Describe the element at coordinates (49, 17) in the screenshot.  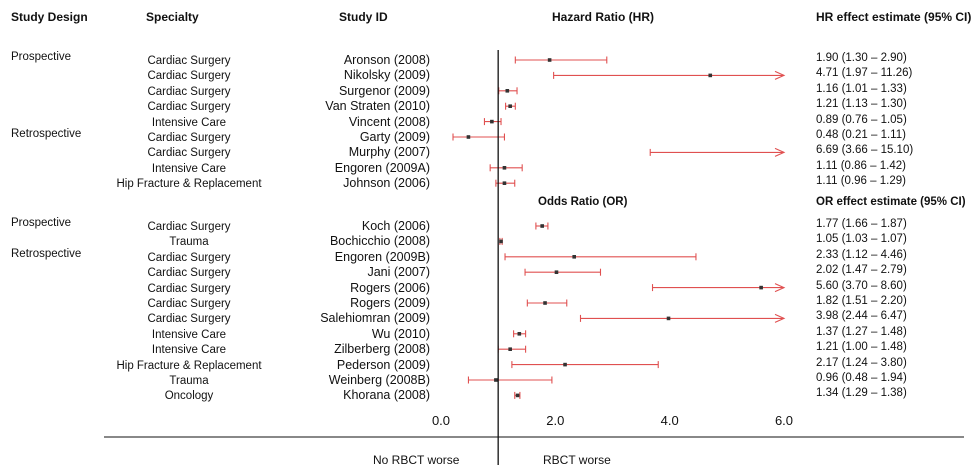
I see `header-study-design: Study Design` at that location.